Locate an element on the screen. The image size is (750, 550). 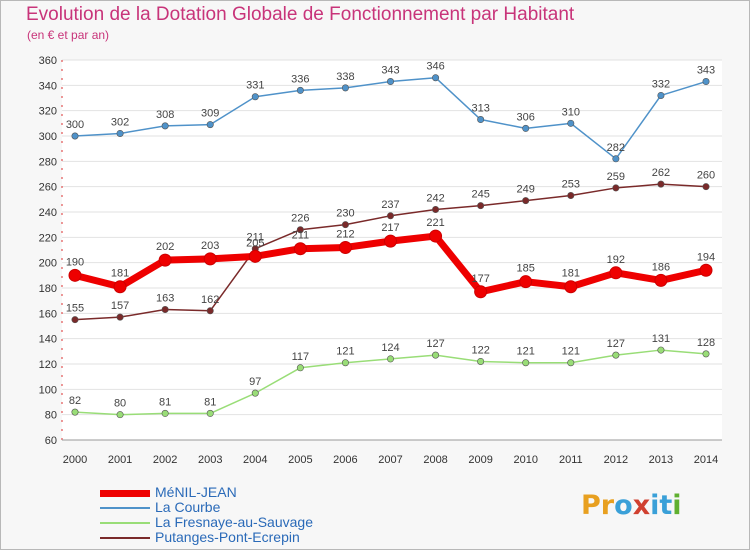
series-0-label-2000: 190 is located at coordinates (75, 262).